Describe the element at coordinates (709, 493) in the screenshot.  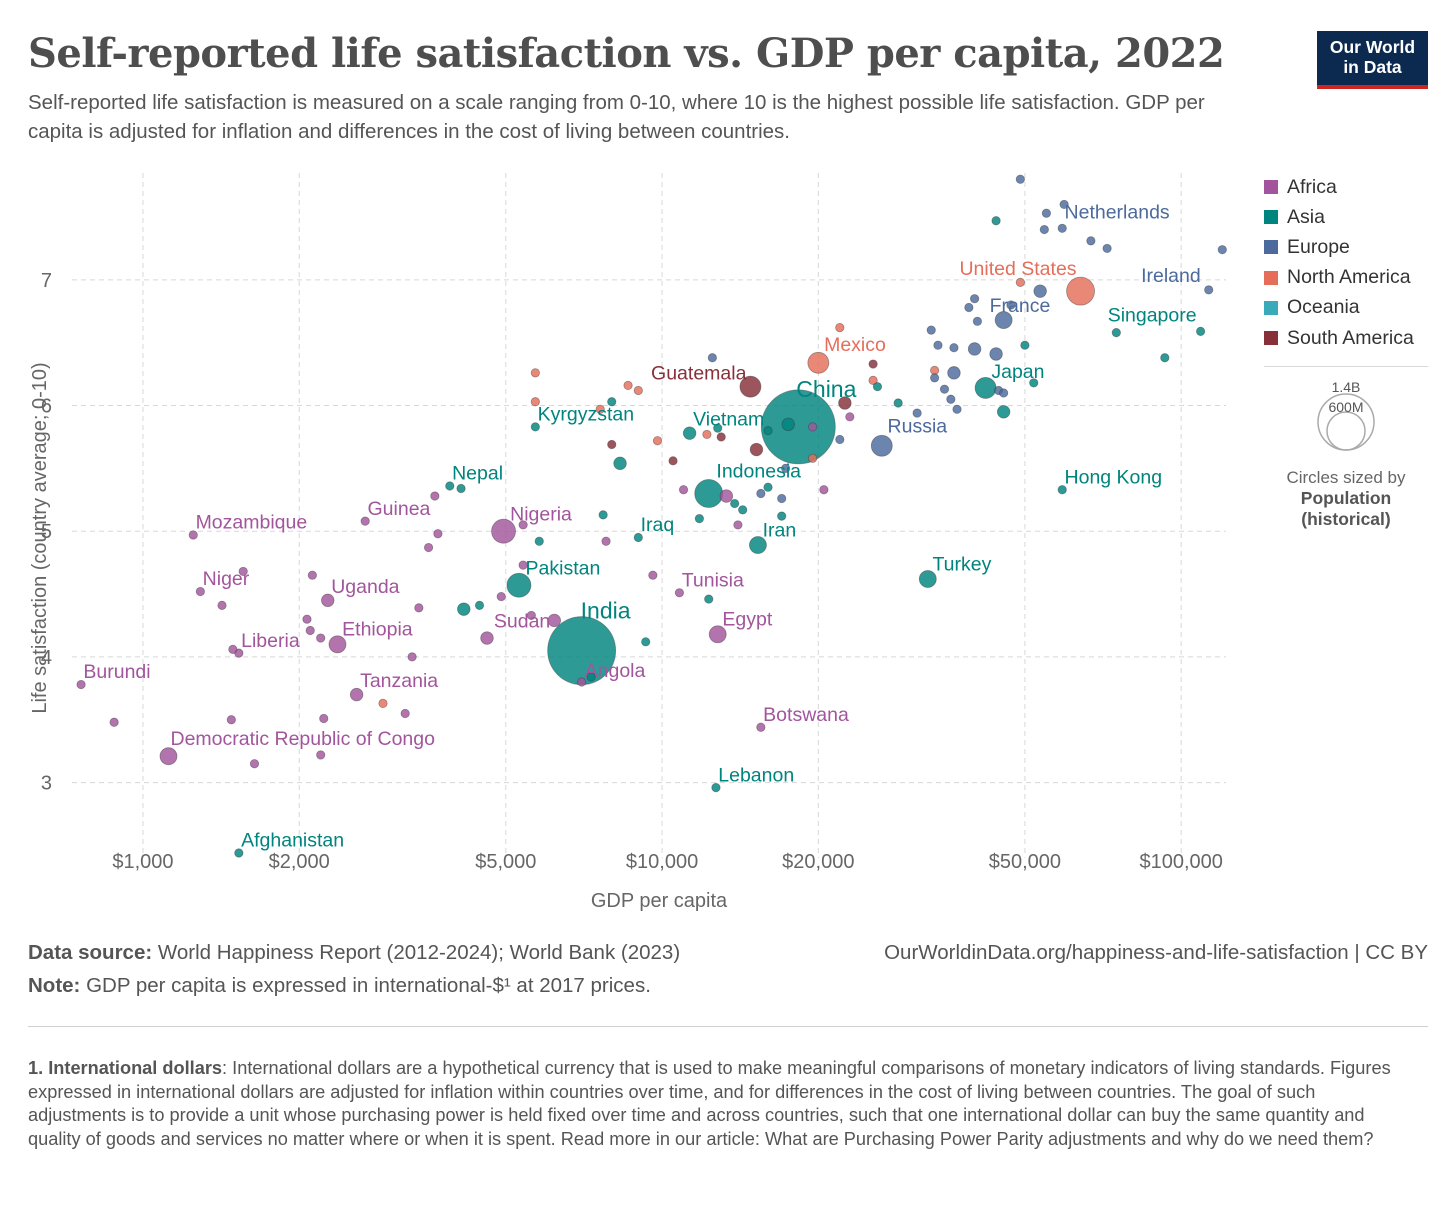
I see `point-indonesia` at that location.